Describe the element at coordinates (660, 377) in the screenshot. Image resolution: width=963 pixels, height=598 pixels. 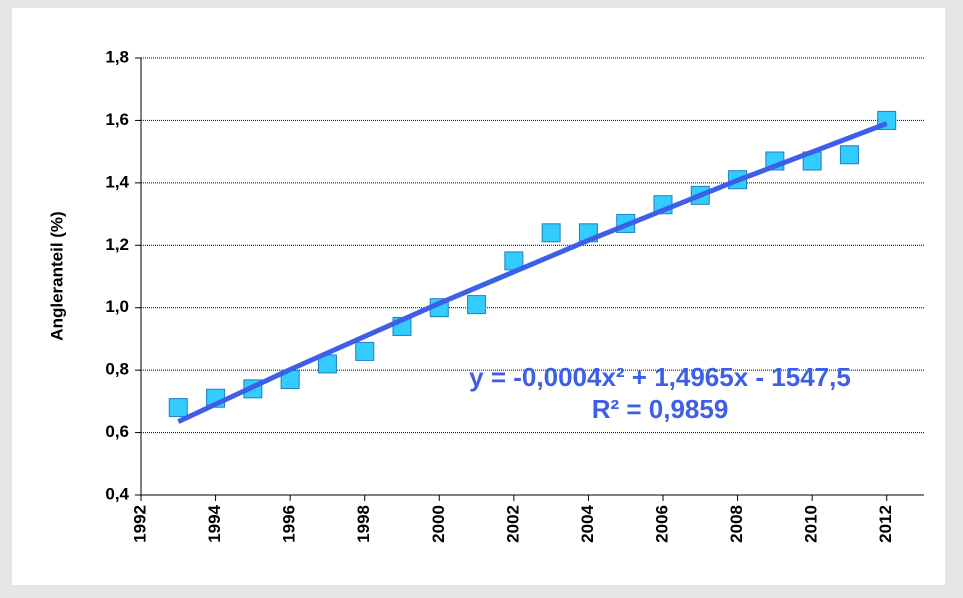
I see `trendline-equation: y = -0,0004x² + 1,4965x - 1547,5` at that location.